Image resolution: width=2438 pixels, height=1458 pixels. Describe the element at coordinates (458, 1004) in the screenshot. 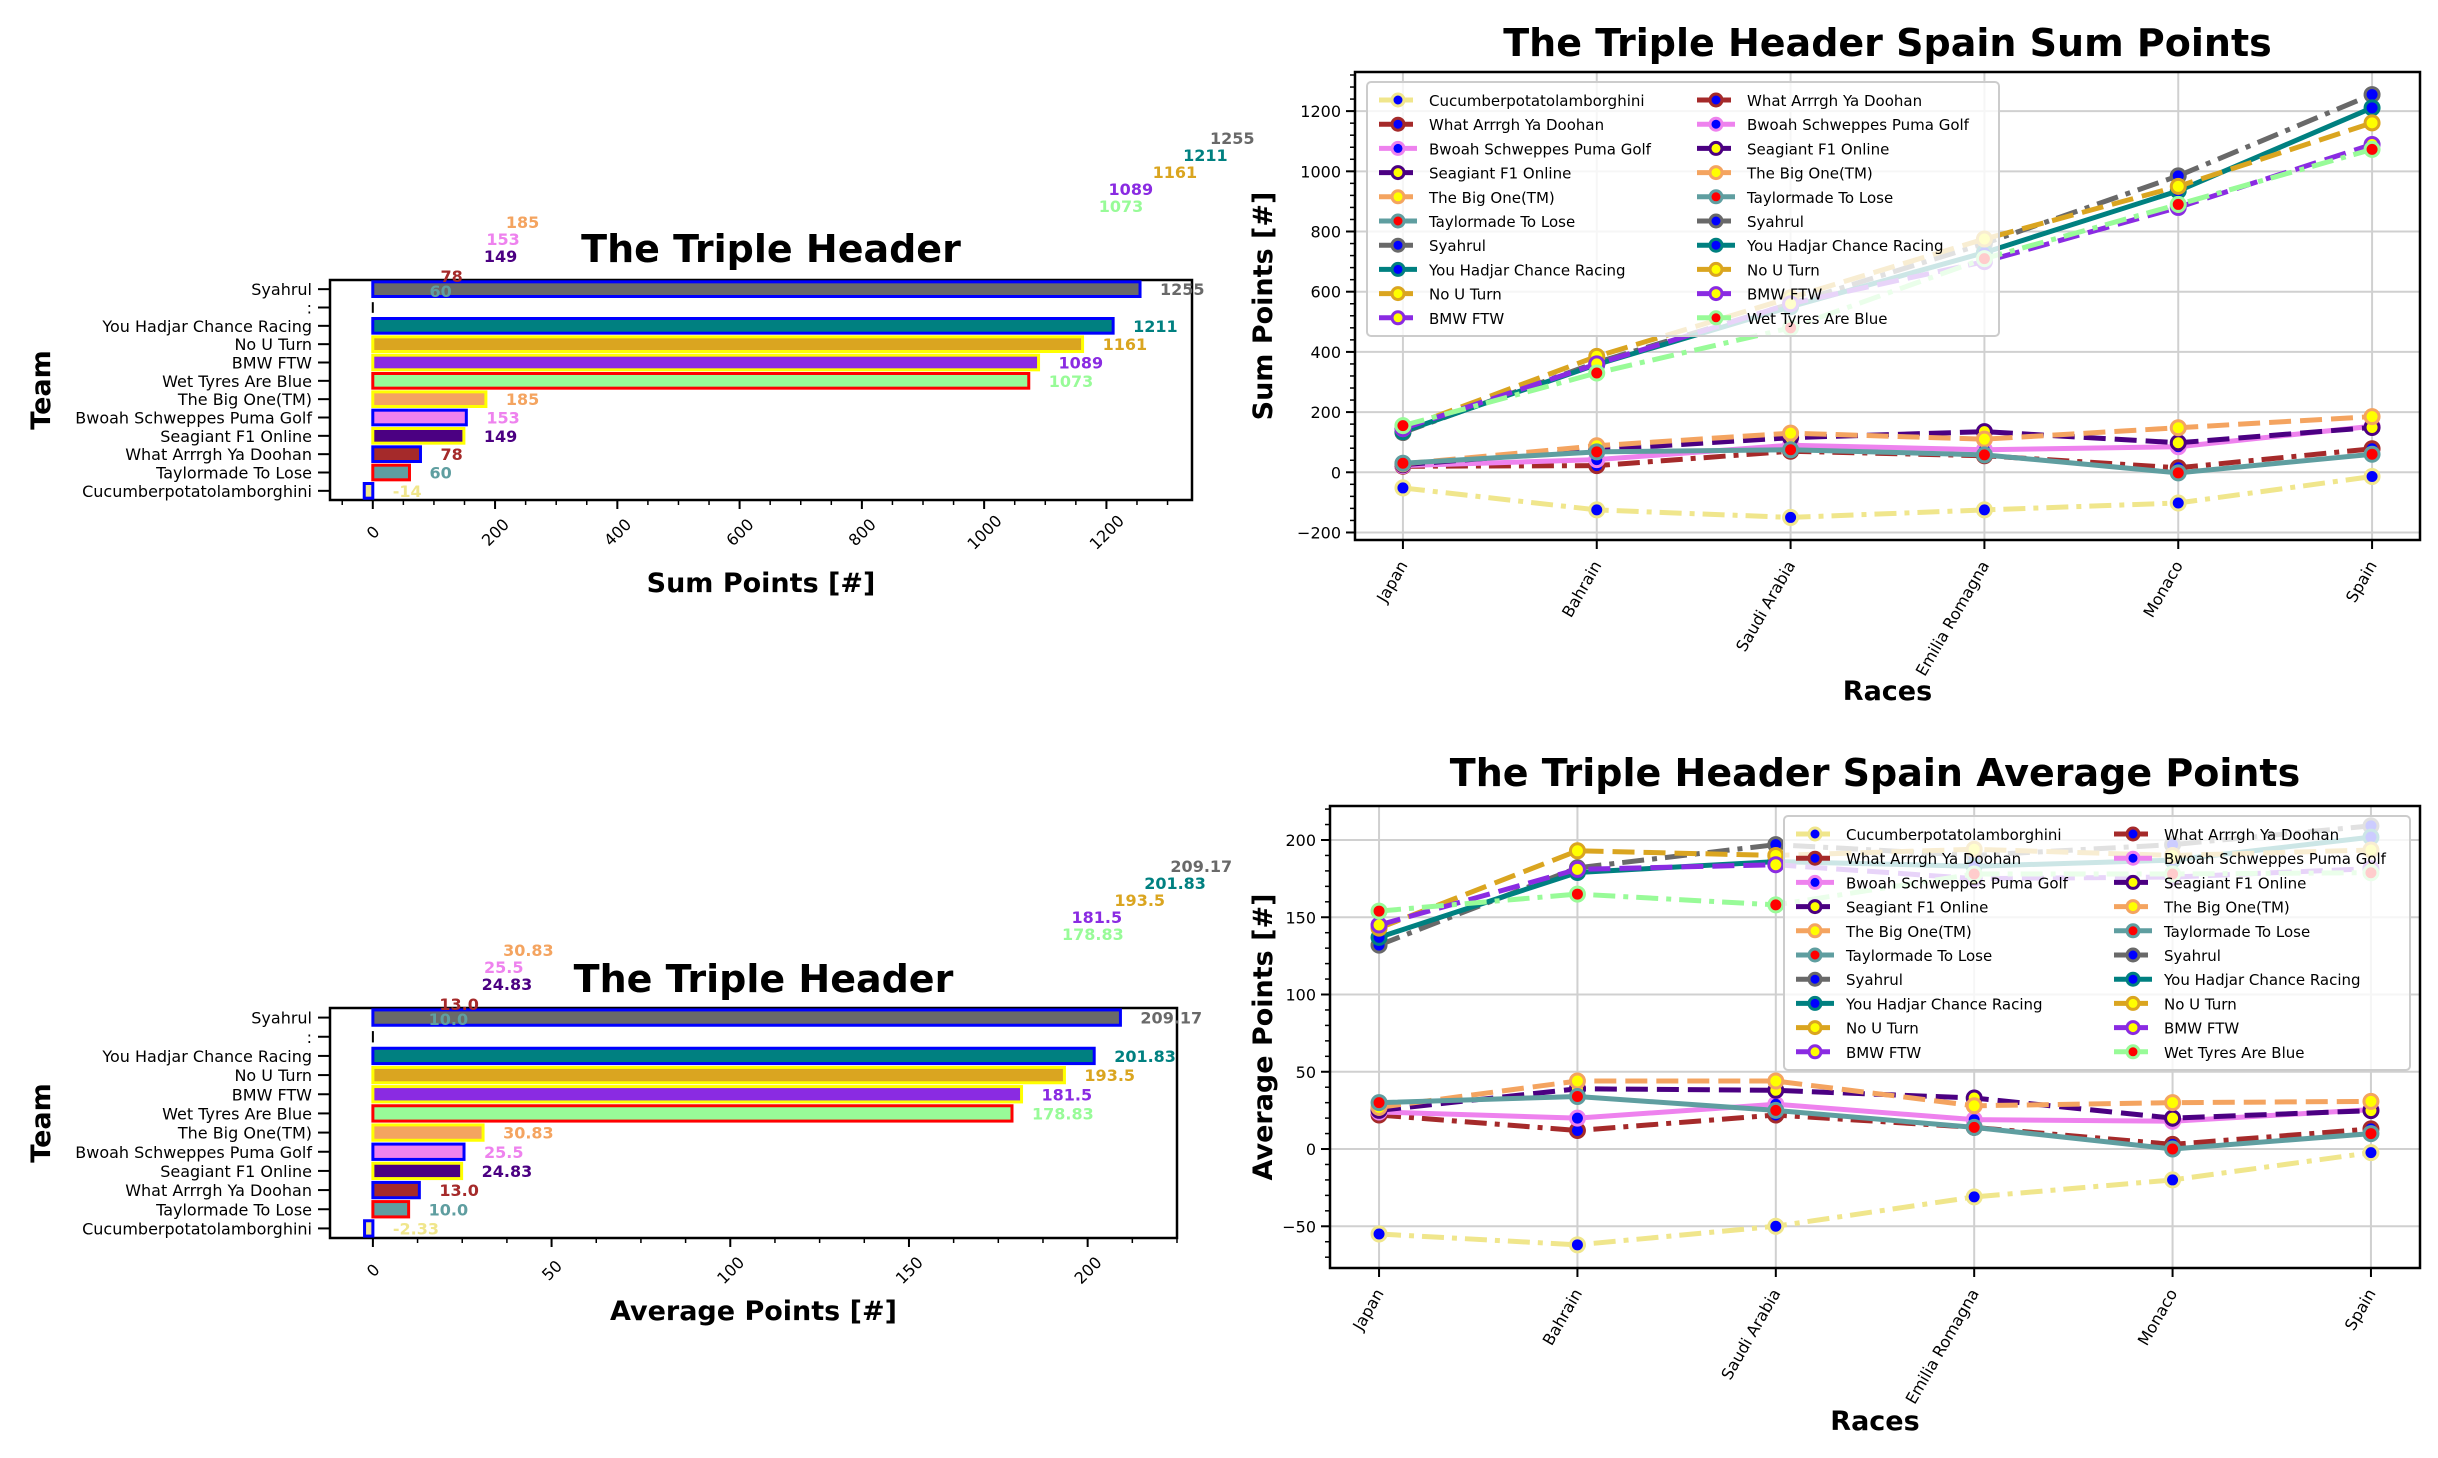

I see `floating-value-label: 13.0` at that location.